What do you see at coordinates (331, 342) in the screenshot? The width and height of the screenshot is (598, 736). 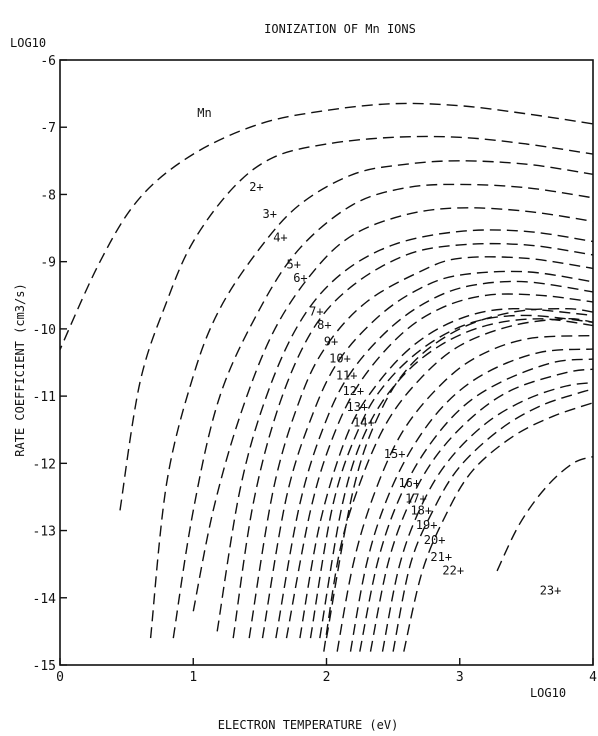 I see `curve-label: 9+` at bounding box center [331, 342].